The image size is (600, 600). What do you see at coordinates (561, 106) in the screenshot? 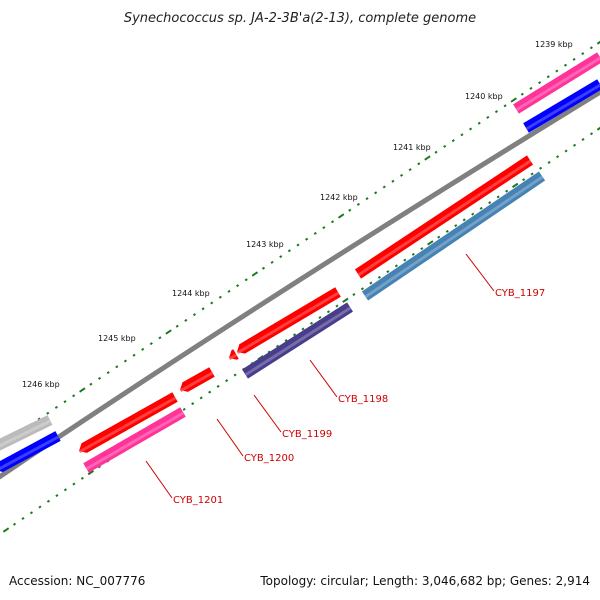
I see `cds-feature-upper-right-blue` at bounding box center [561, 106].